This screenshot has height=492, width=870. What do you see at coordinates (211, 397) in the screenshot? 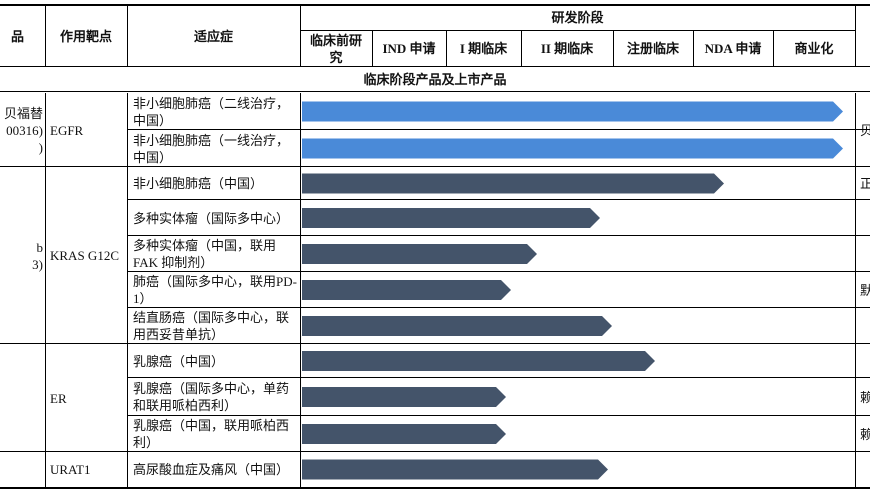
I see `indication-cell-text: 乳腺癌（国际多中心，单药和联用哌柏西利）` at bounding box center [211, 397].